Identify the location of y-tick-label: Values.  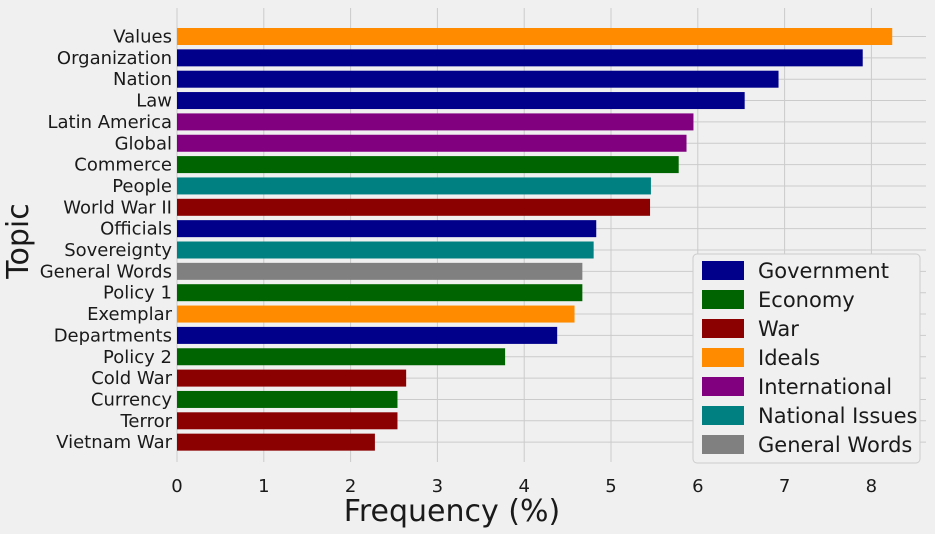
(142, 37).